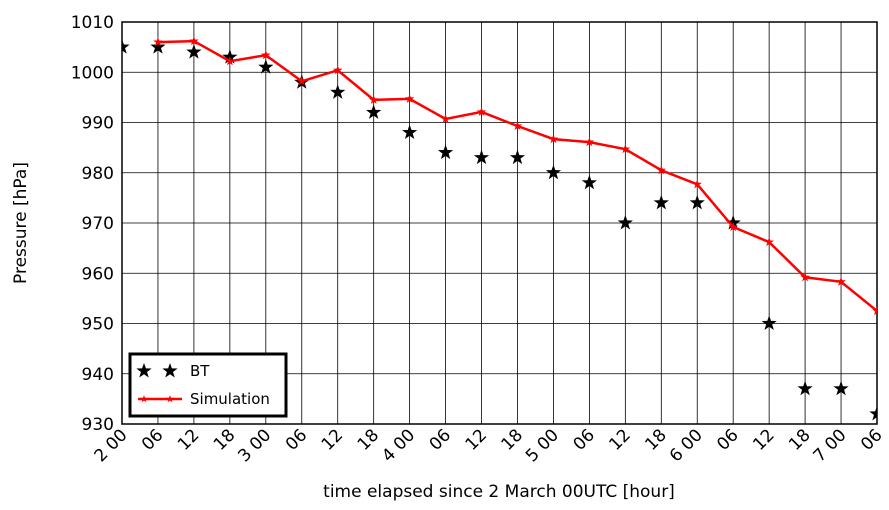  Describe the element at coordinates (98, 425) in the screenshot. I see `y-tick-label: 930` at that location.